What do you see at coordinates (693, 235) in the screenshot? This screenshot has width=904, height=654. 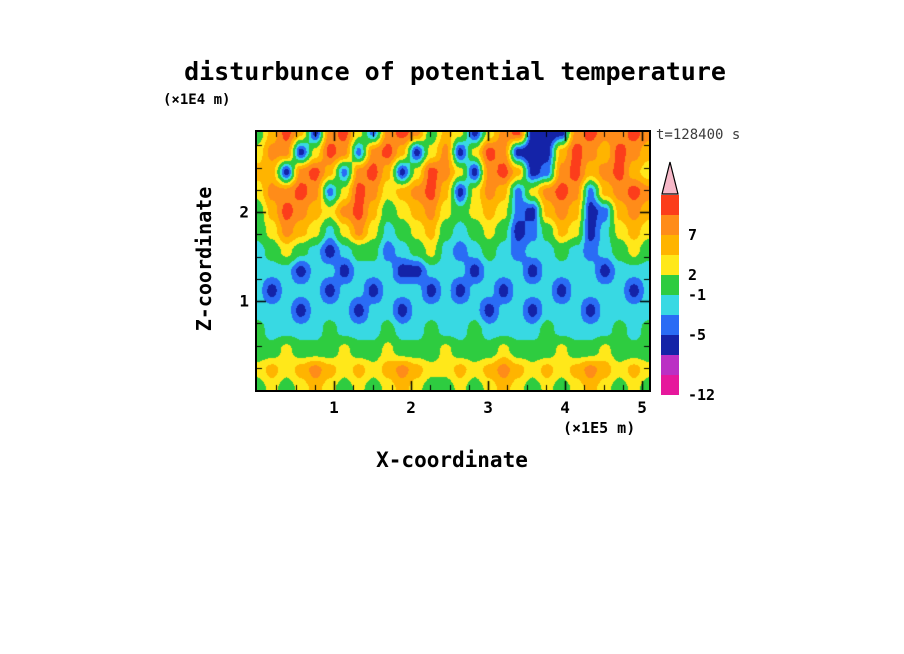 I see `colorbar-tick-label: 7` at bounding box center [693, 235].